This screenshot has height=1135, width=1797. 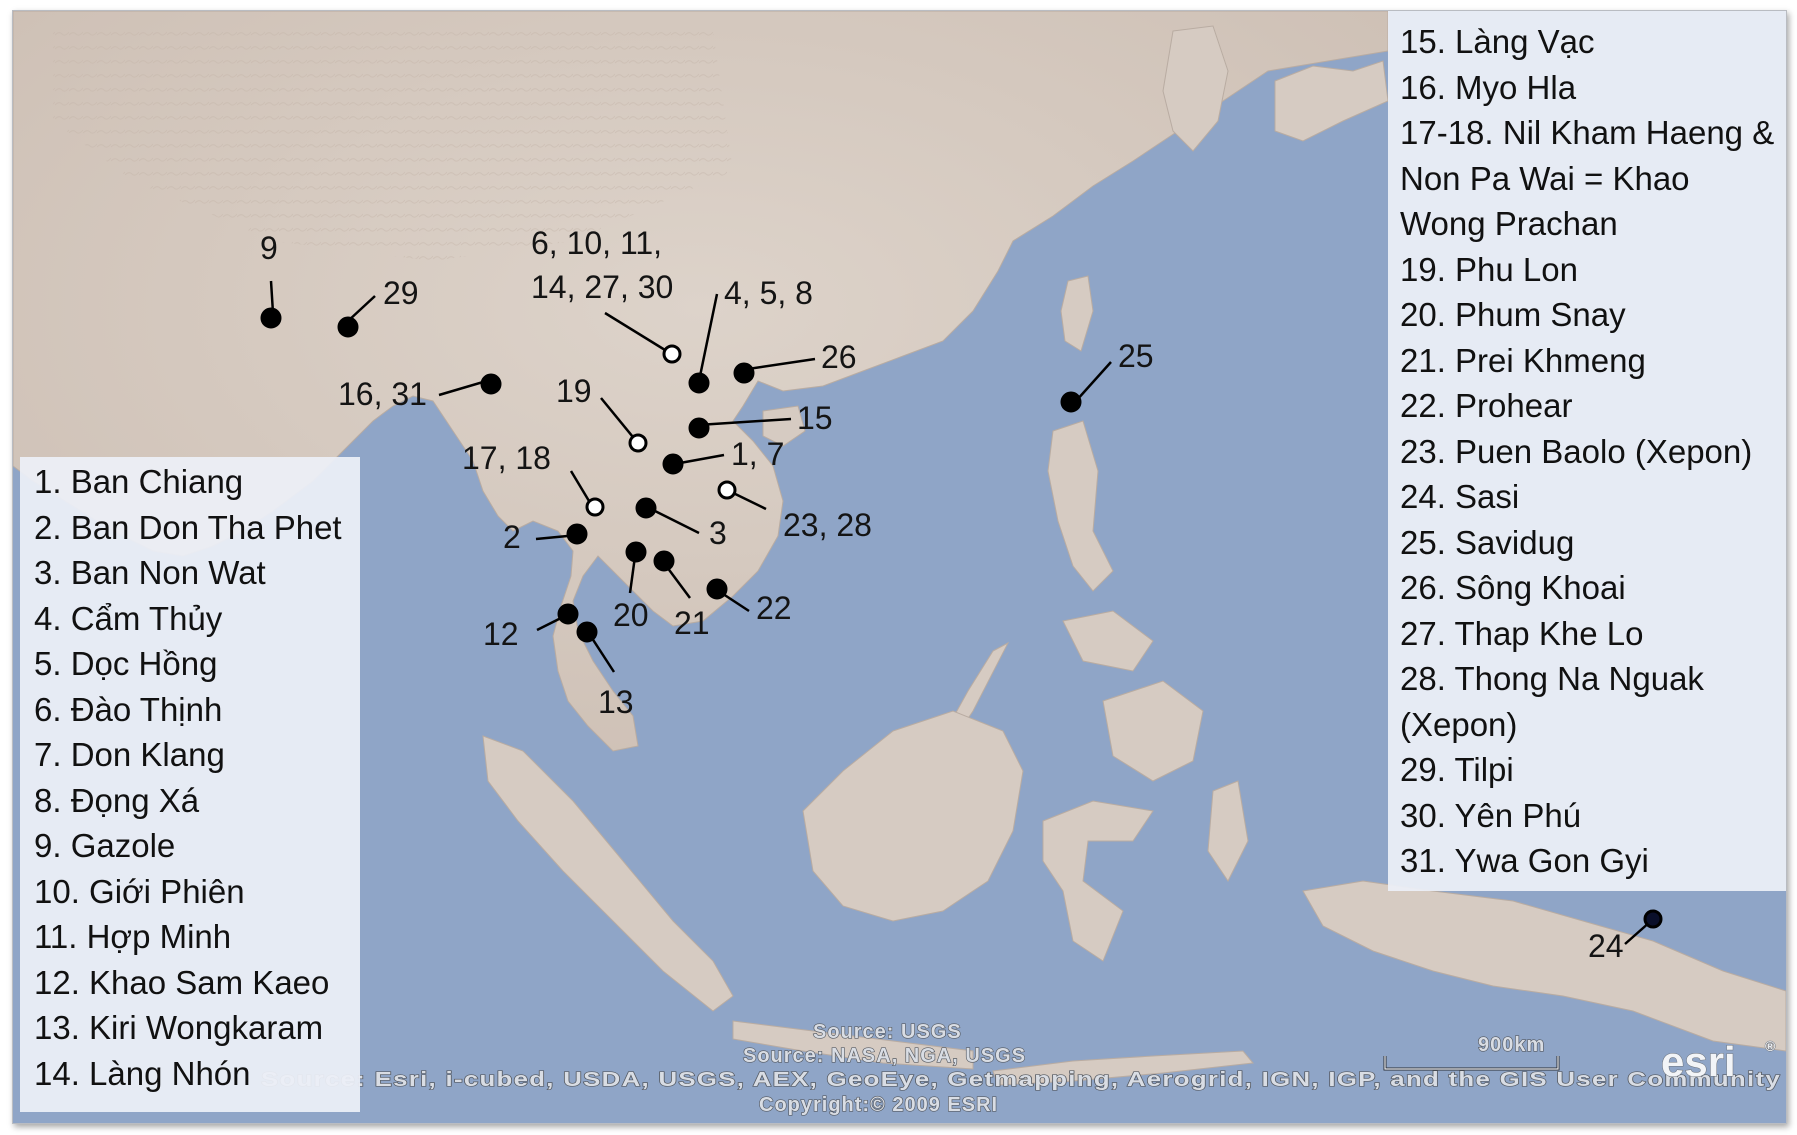 I want to click on site-label: 17, 18, so click(x=506, y=458).